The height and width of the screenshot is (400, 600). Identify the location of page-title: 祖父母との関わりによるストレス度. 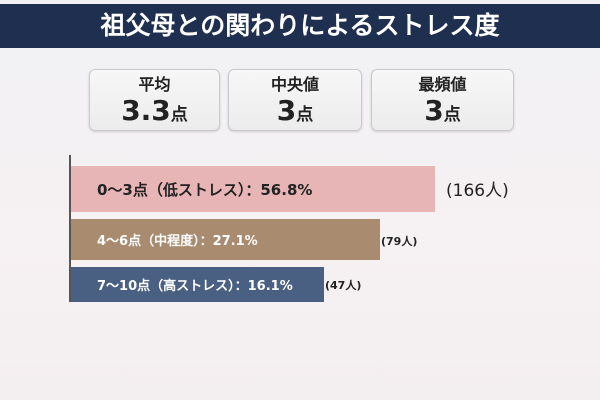
(300, 26).